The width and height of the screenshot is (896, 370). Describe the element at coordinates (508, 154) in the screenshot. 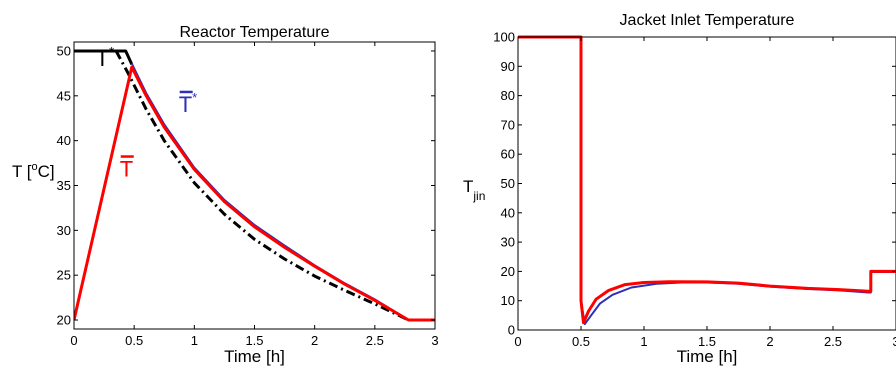

I see `y-tick-label: 60` at that location.